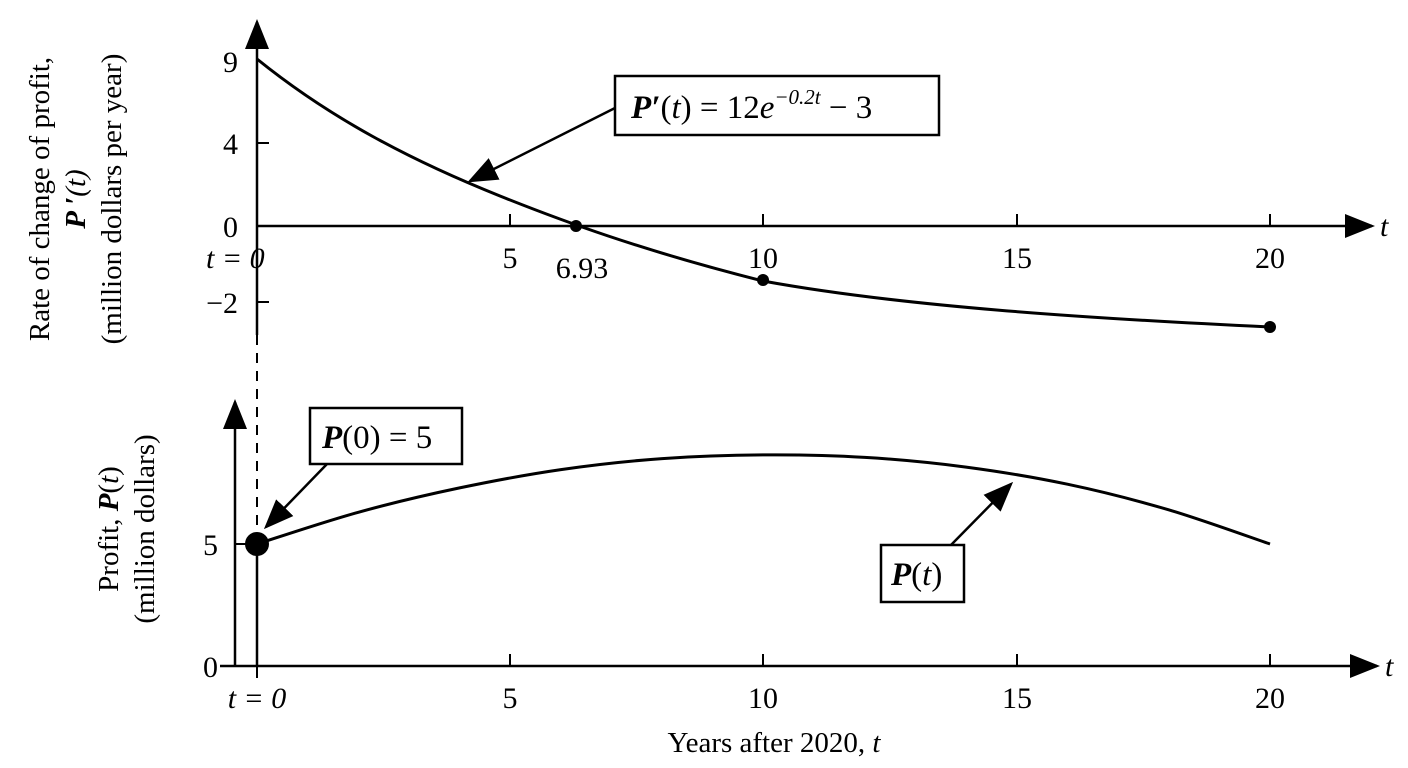  Describe the element at coordinates (763, 258) in the screenshot. I see `rate-x-tick-label: 10` at that location.